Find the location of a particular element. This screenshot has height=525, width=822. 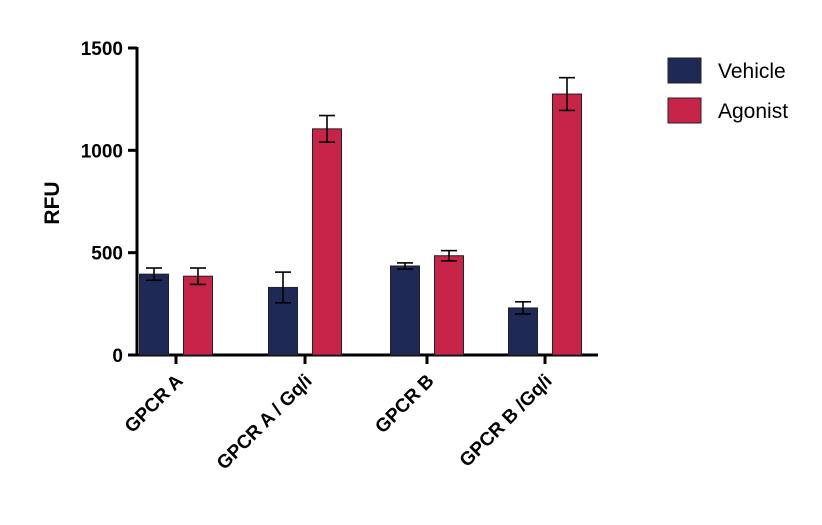

legend-label: Agonist is located at coordinates (753, 111).